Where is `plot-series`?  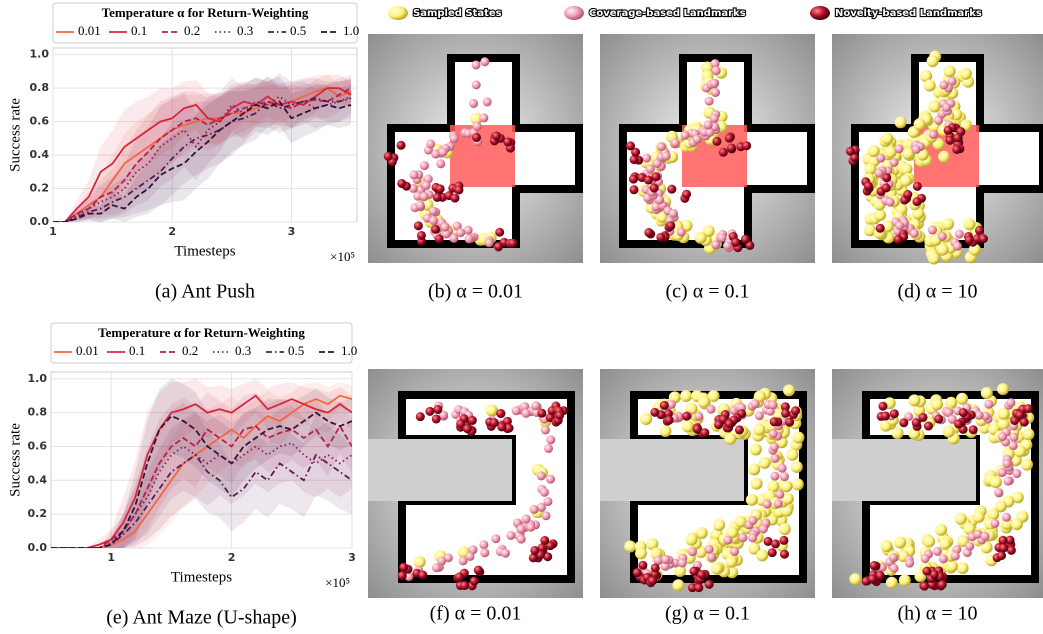
plot-series is located at coordinates (201, 463).